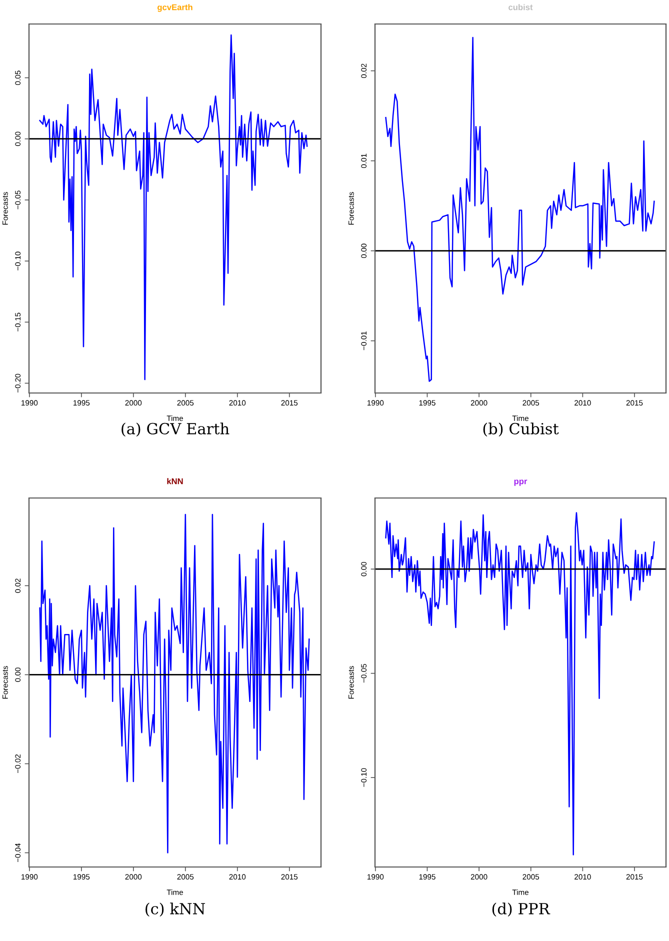 This screenshot has width=669, height=941. What do you see at coordinates (175, 481) in the screenshot?
I see `chart-title: kNN` at bounding box center [175, 481].